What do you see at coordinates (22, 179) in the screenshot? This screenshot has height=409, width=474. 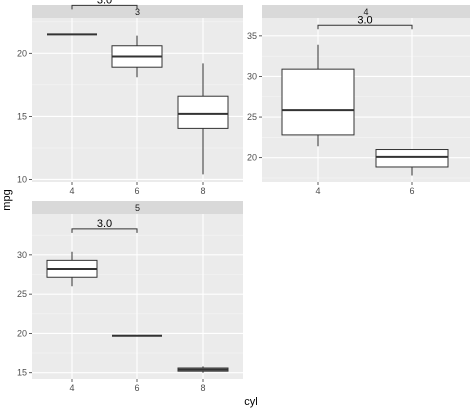 I see `y-tick-label: 10` at bounding box center [22, 179].